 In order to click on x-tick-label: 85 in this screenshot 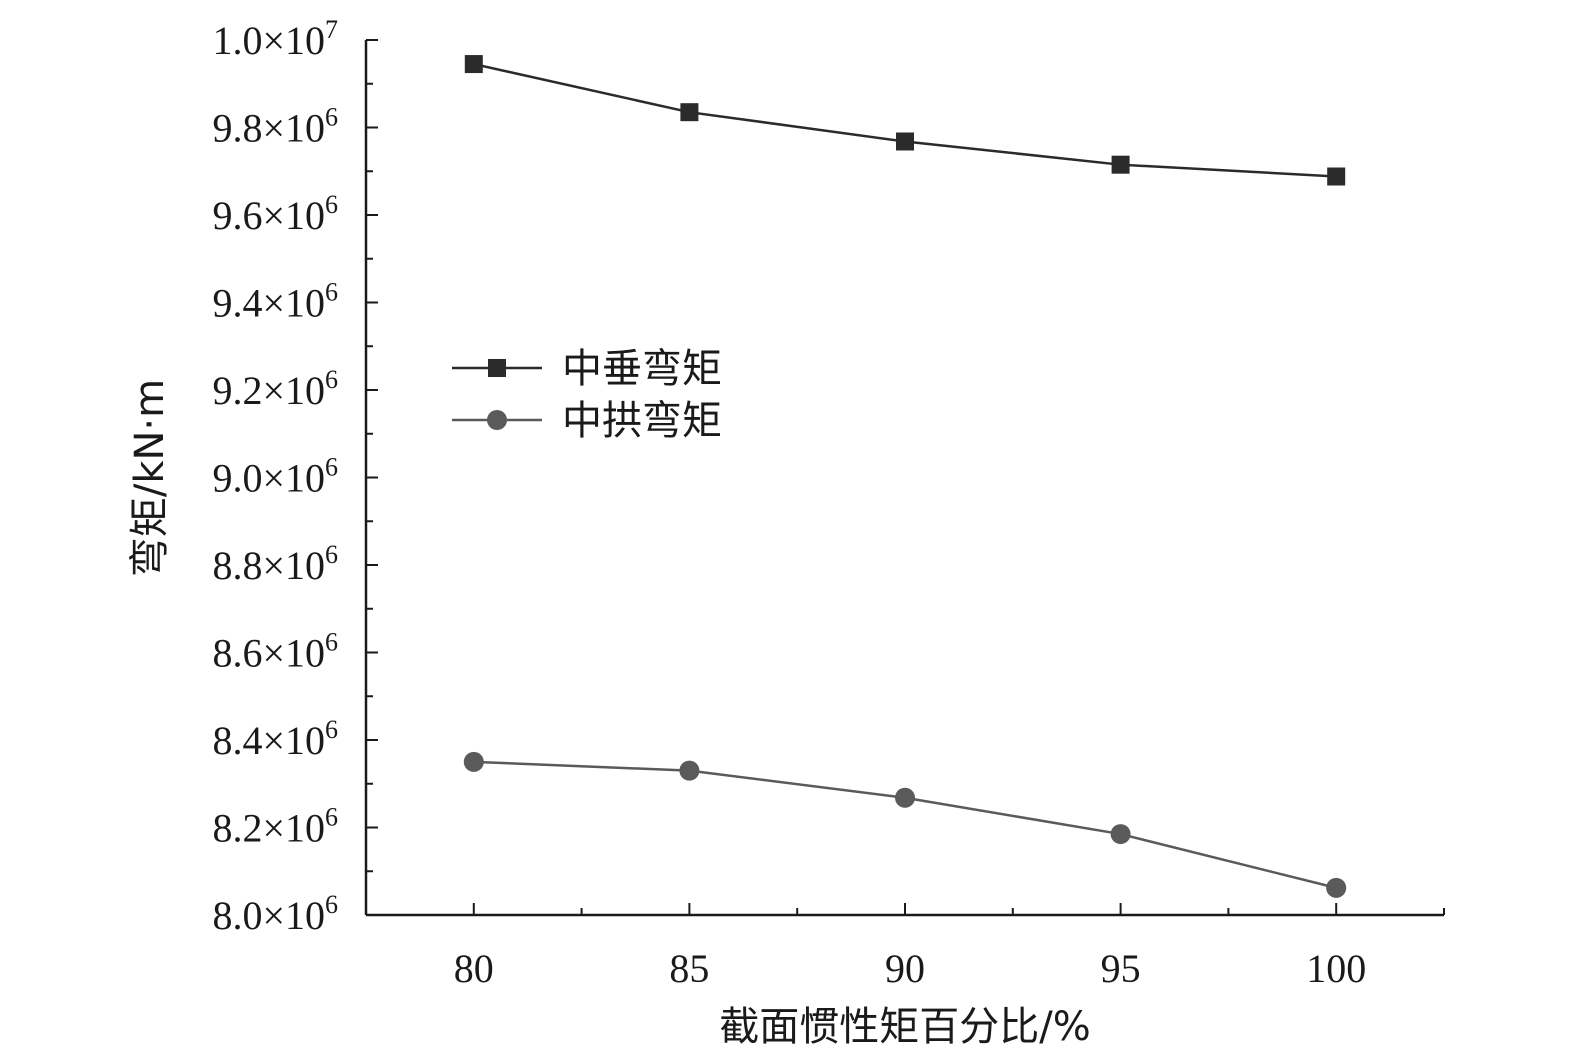, I will do `click(689, 968)`.